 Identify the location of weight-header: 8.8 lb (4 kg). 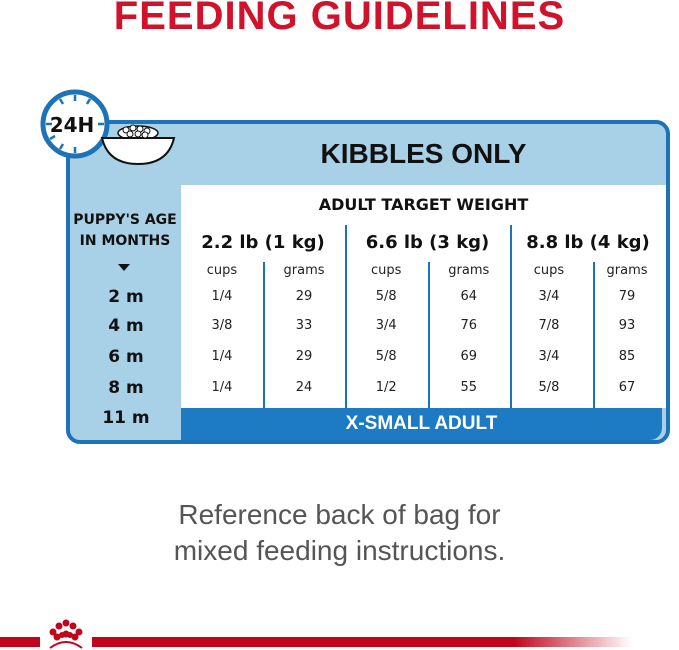
(588, 242).